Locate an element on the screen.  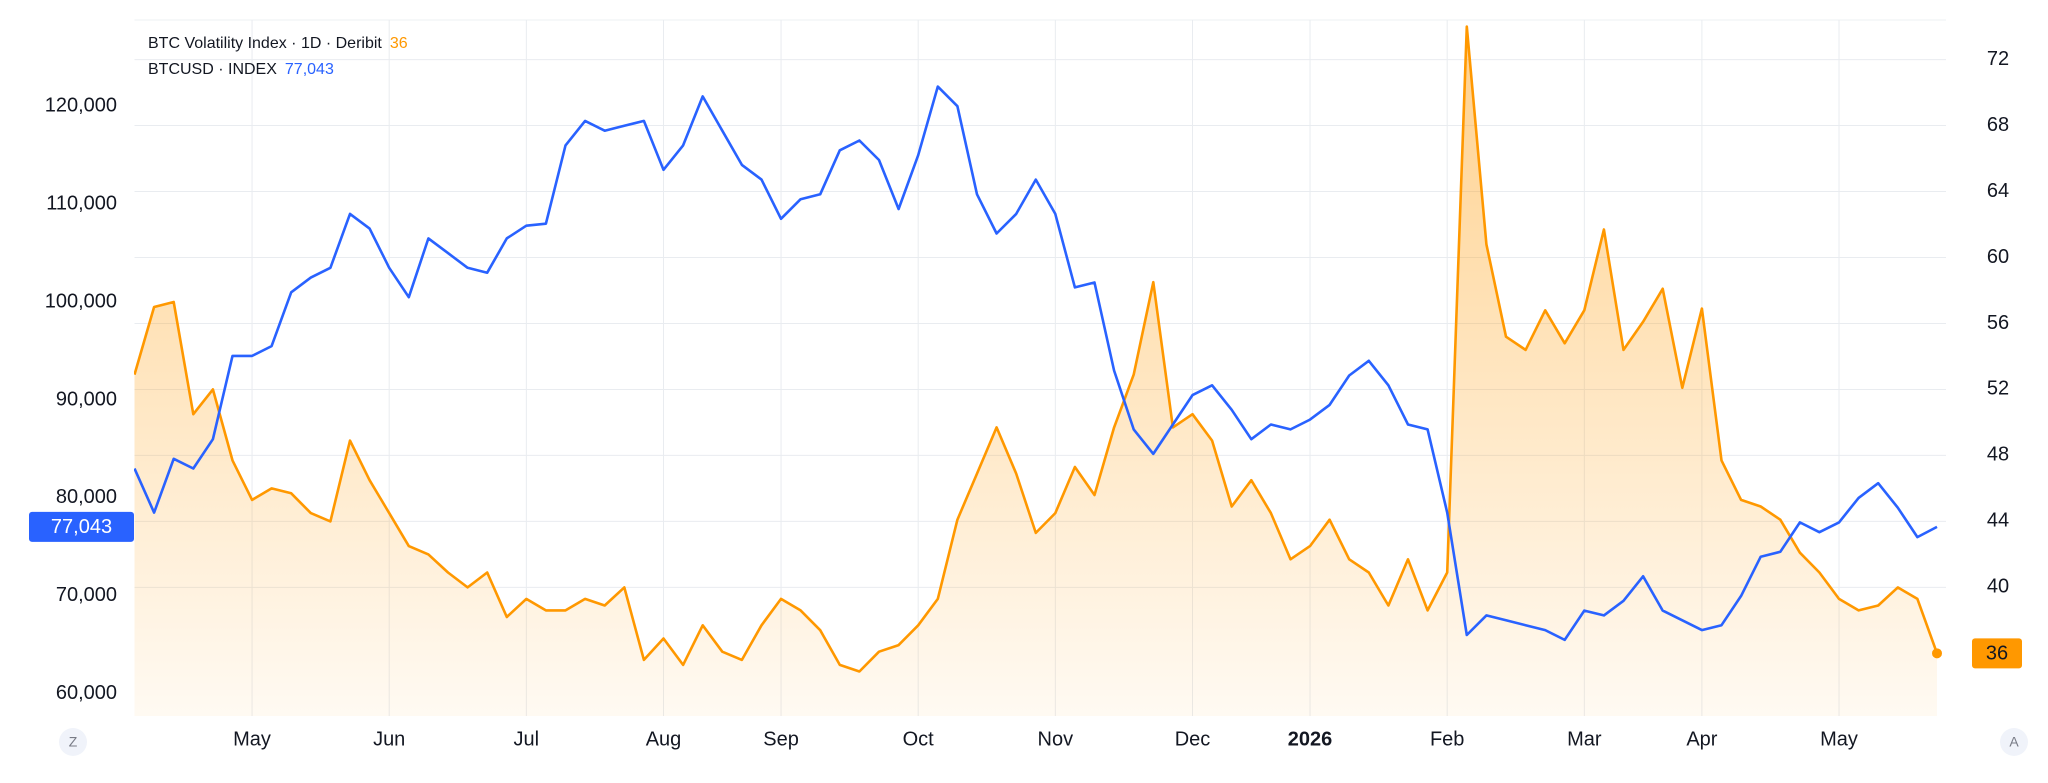
y-tick-label: 80,000 is located at coordinates (86, 497).